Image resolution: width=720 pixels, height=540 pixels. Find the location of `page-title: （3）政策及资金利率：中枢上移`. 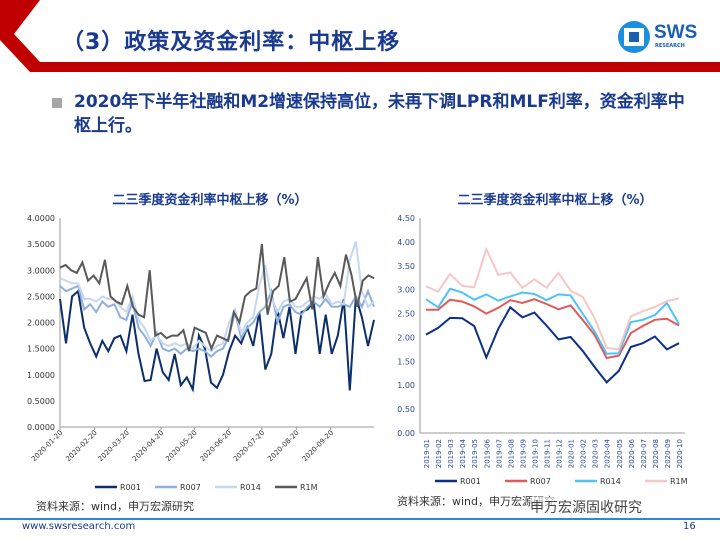

page-title: （3）政策及资金利率：中枢上移 is located at coordinates (231, 42).